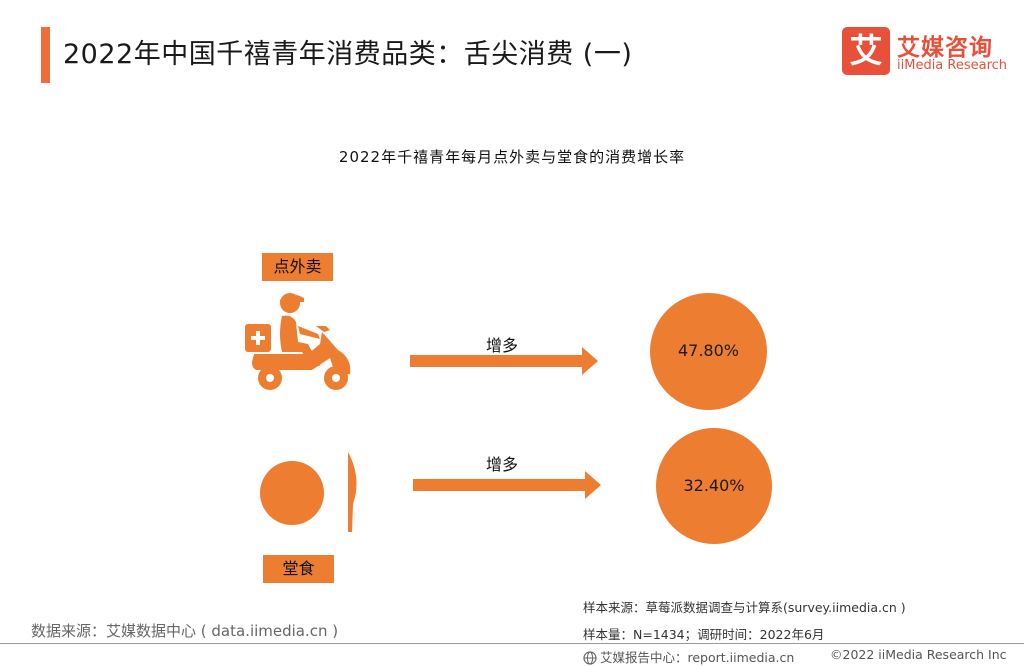 The height and width of the screenshot is (666, 1024). I want to click on globe-icon, so click(590, 658).